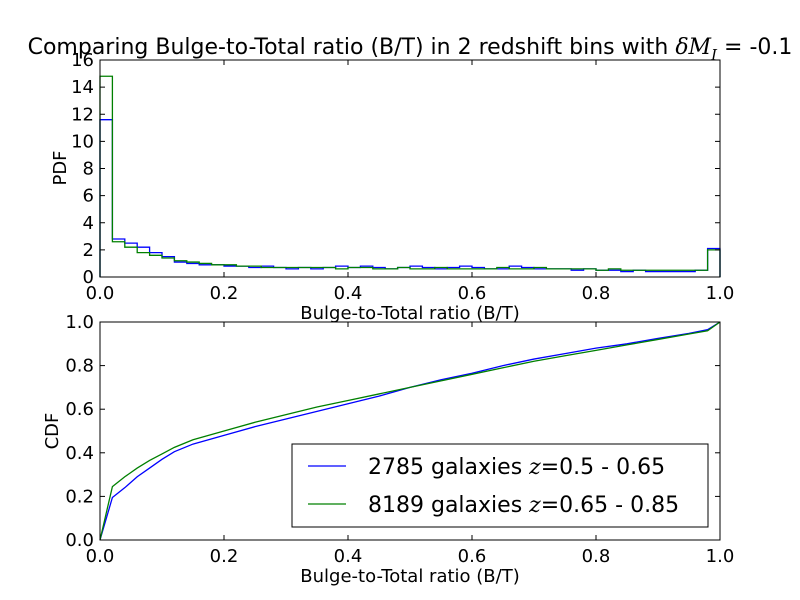  I want to click on pdf-y-tick-label: 16, so click(82, 60).